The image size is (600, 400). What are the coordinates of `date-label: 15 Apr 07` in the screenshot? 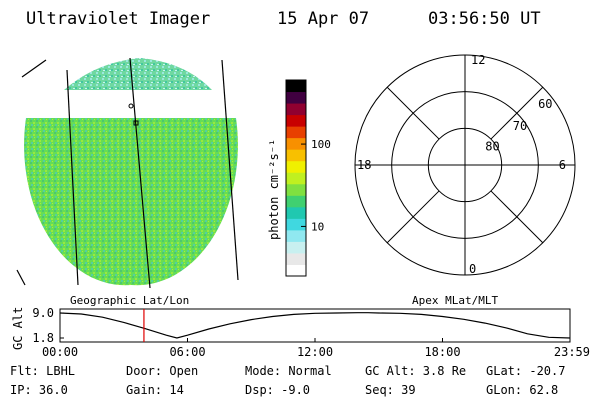 It's located at (323, 19).